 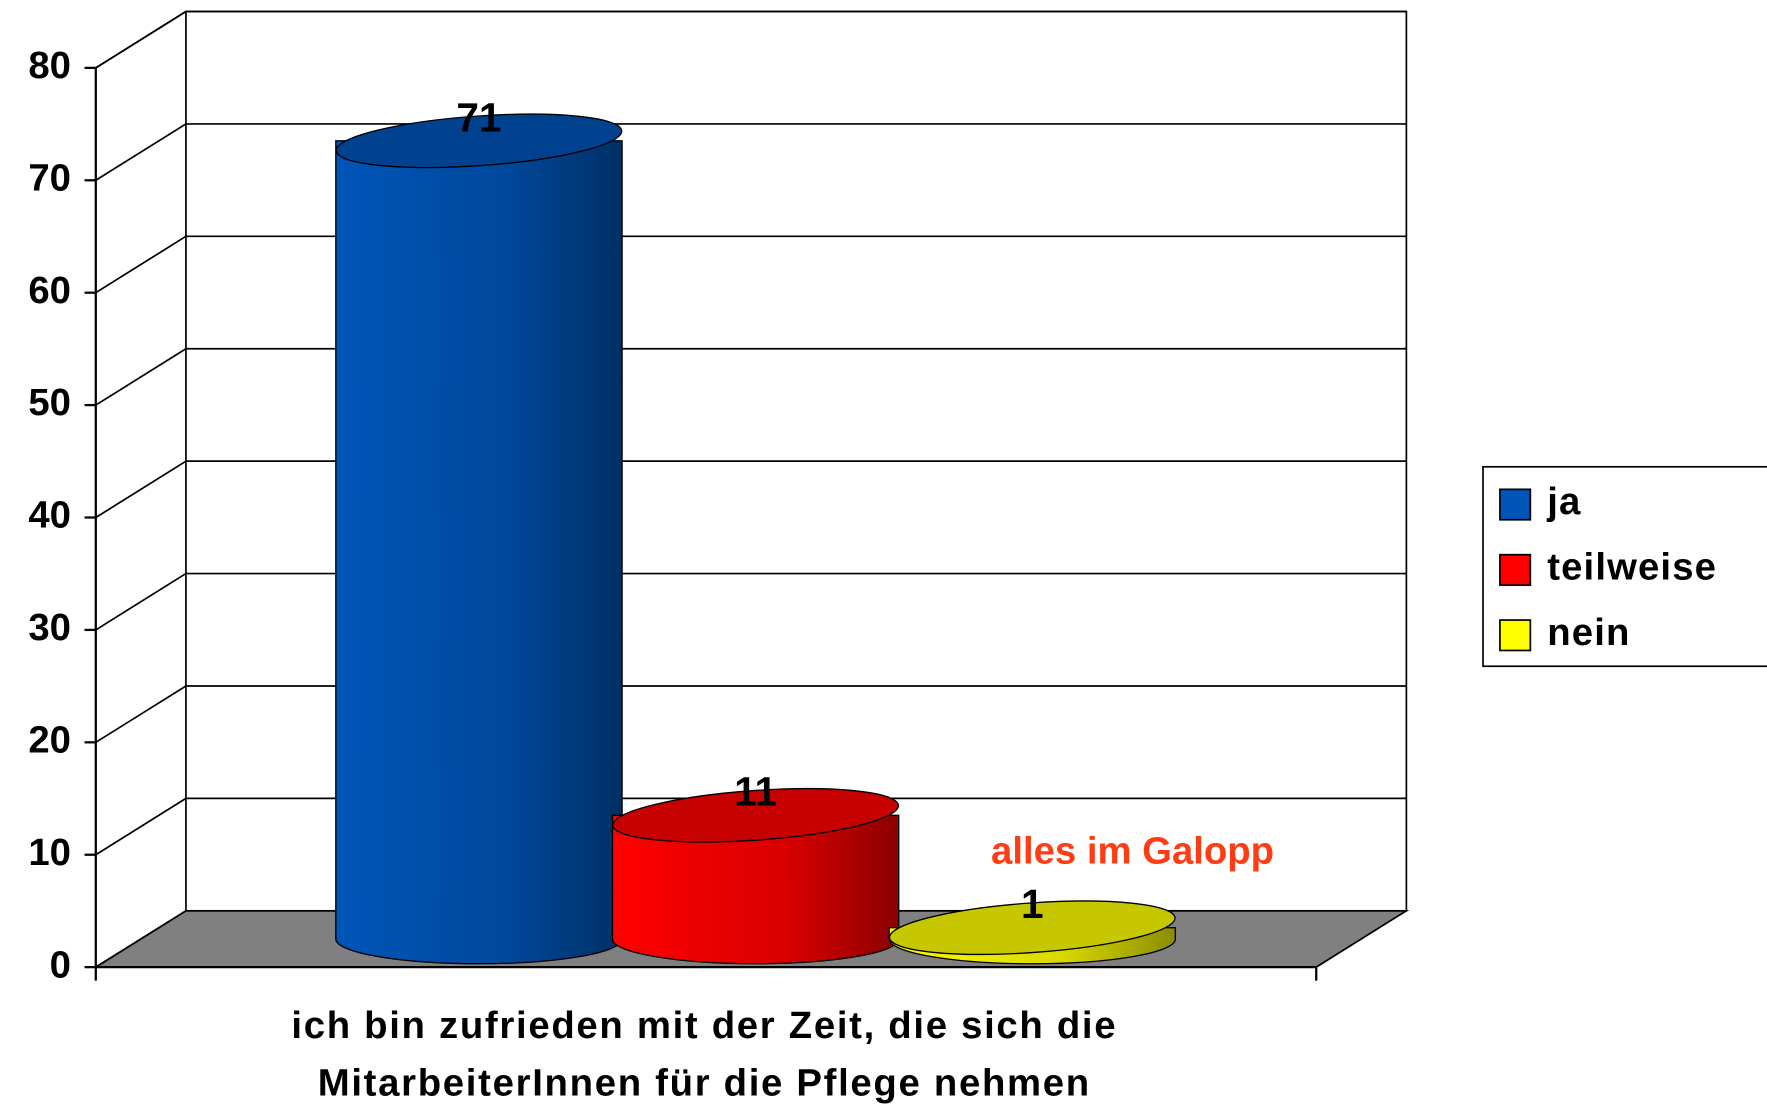 What do you see at coordinates (1588, 632) in the screenshot?
I see `legend-label: nein` at bounding box center [1588, 632].